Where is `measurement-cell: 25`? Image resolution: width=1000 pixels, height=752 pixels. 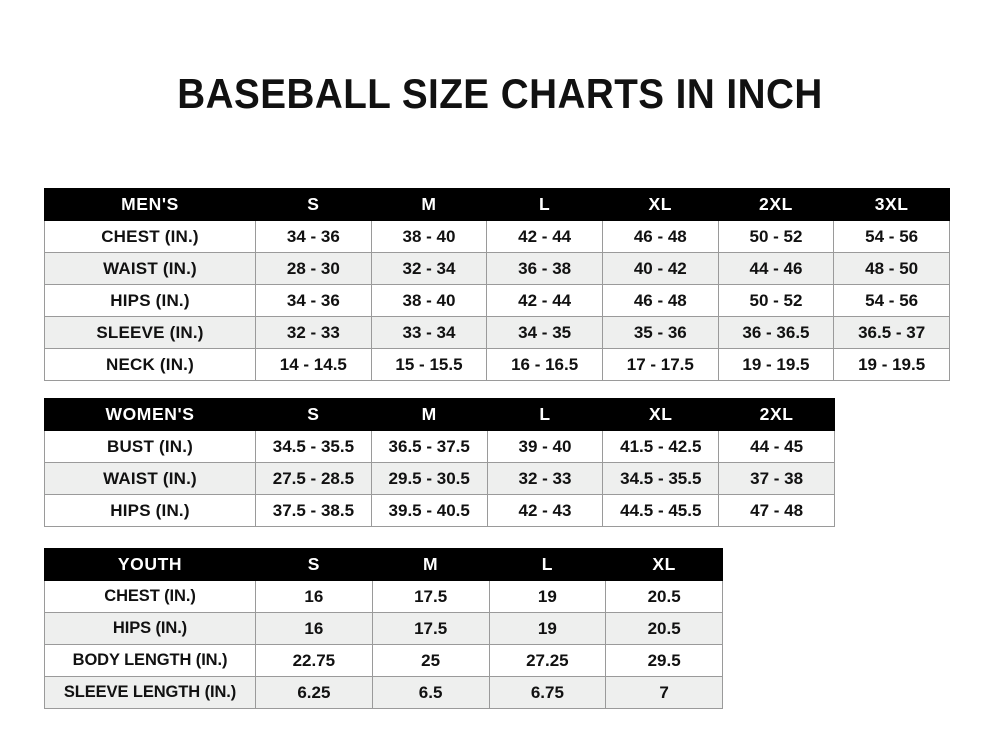
measurement-cell: 25 is located at coordinates (430, 660).